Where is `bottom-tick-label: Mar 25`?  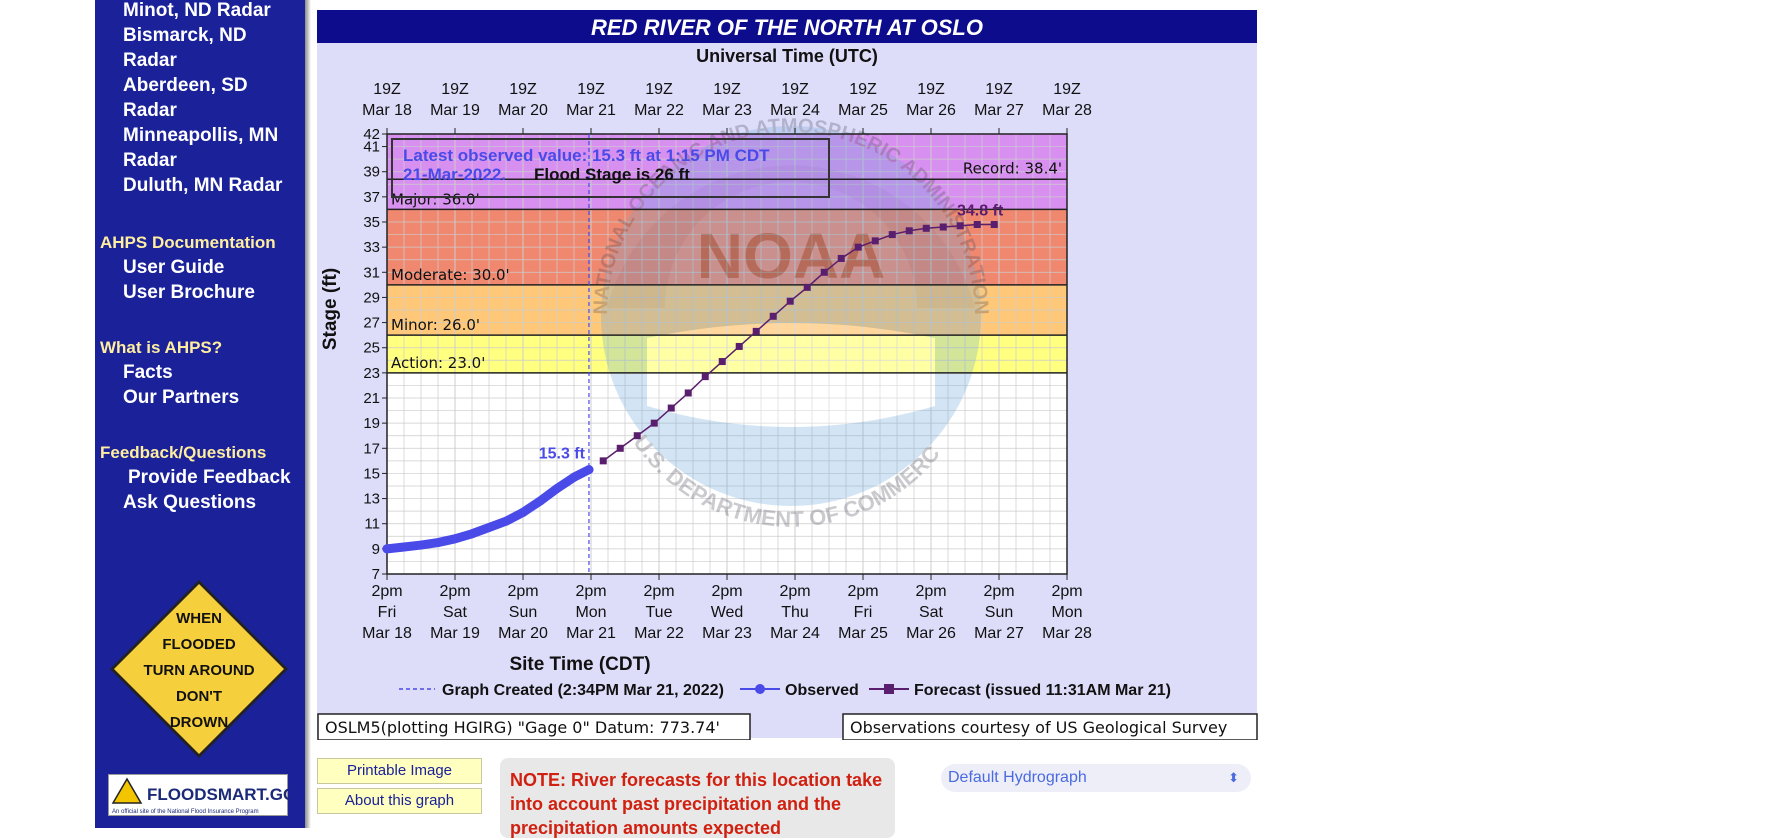
bottom-tick-label: Mar 25 is located at coordinates (863, 633).